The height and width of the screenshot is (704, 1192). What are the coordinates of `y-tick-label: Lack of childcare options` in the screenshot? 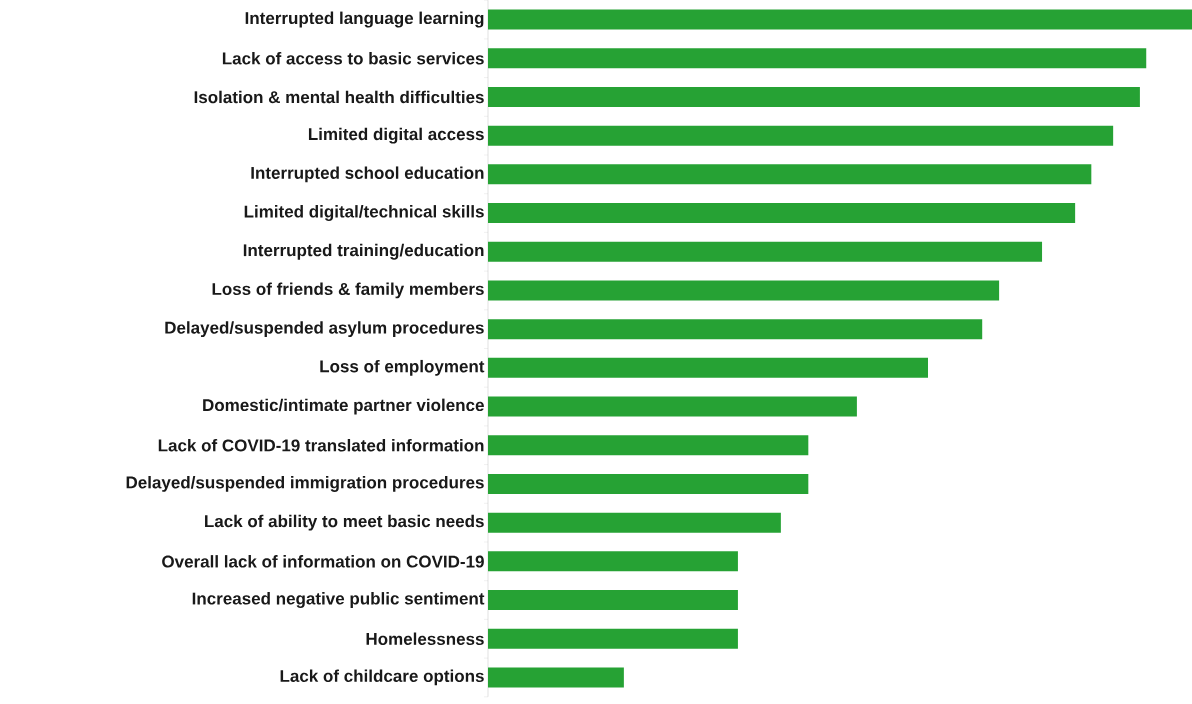 It's located at (382, 677).